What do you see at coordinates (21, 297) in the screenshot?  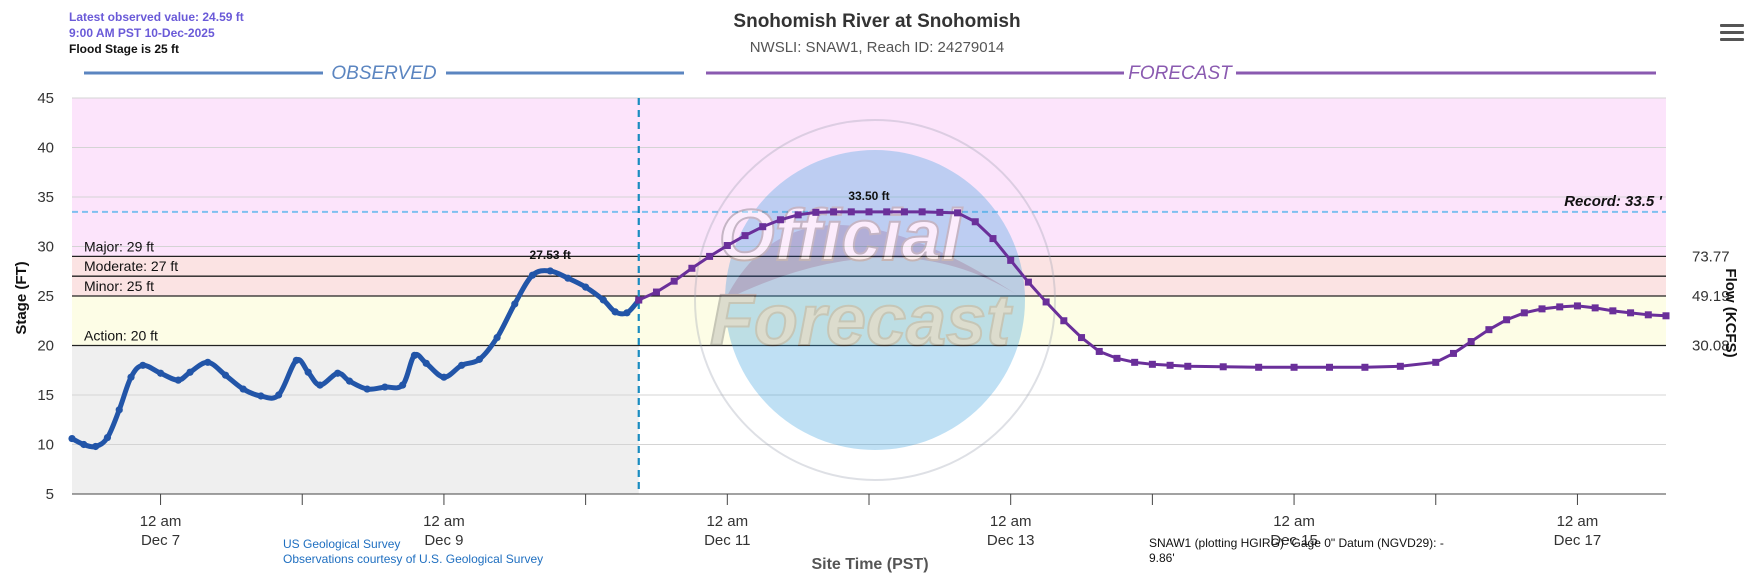 I see `y-axis-title: Stage (FT)` at bounding box center [21, 297].